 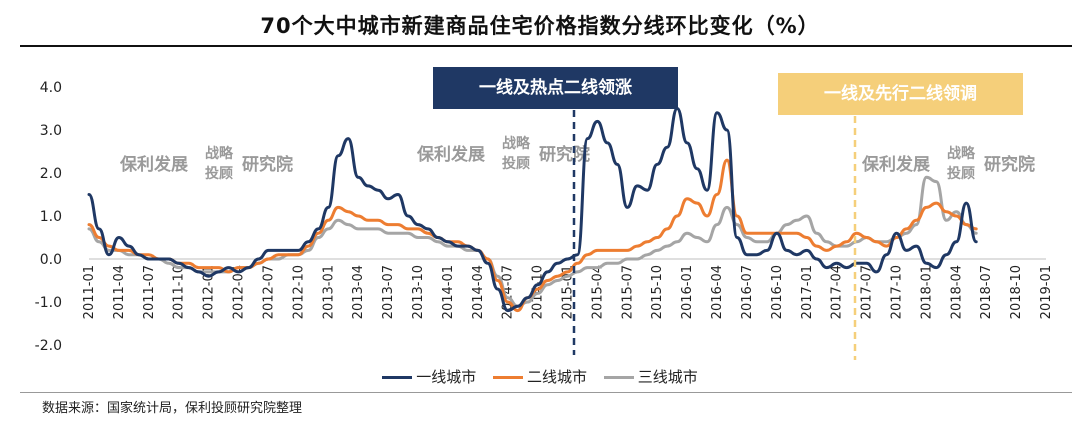 I want to click on x-tick-label: 2016-10, so click(x=777, y=292).